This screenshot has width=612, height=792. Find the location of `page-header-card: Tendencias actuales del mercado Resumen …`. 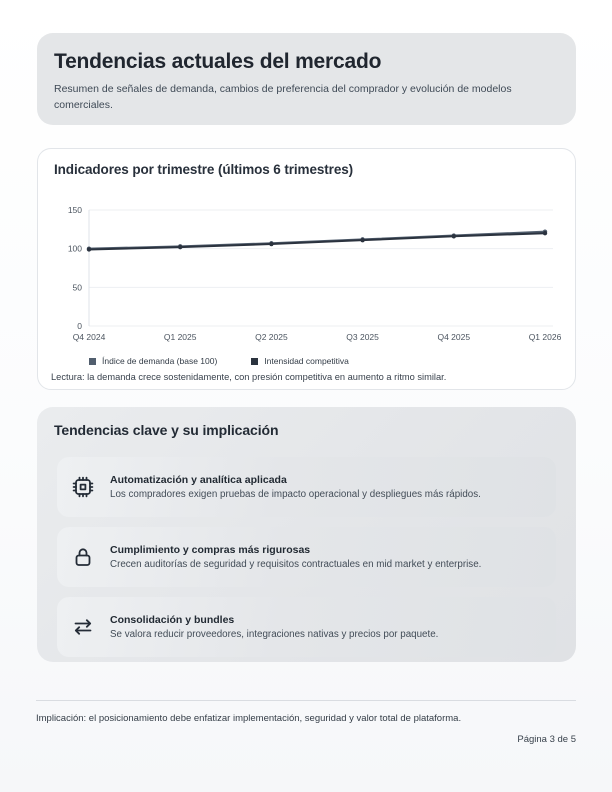

page-header-card: Tendencias actuales del mercado Resumen … is located at coordinates (306, 79).